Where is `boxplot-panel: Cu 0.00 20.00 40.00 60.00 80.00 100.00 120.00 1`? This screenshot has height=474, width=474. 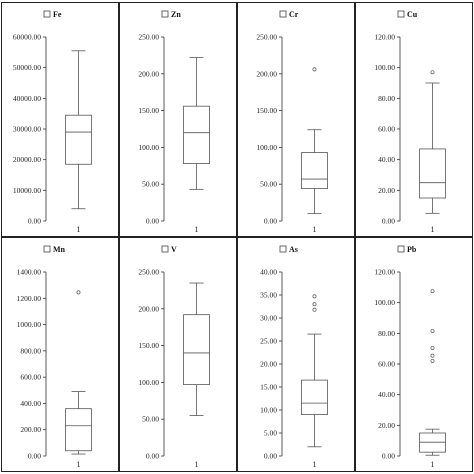
boxplot-panel: Cu 0.00 20.00 40.00 60.00 80.00 100.00 120.00 1 is located at coordinates (414, 119).